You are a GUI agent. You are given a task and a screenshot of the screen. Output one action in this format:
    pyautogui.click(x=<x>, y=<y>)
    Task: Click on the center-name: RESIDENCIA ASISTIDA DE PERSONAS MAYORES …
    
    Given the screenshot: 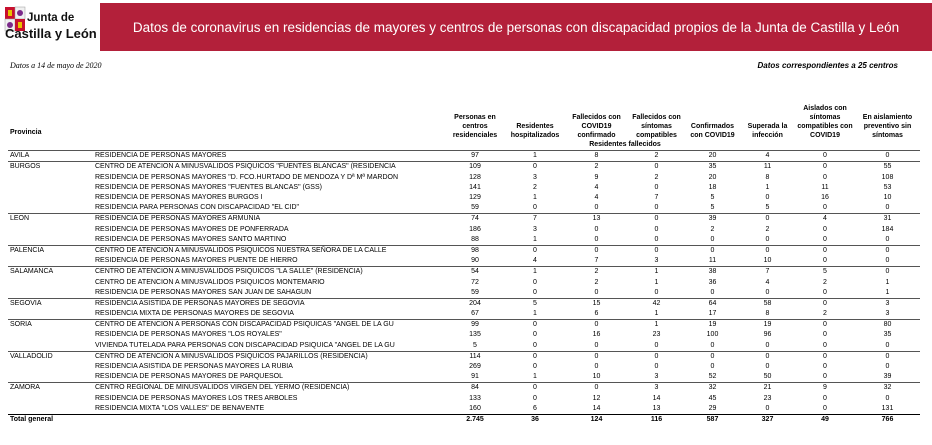 What is the action you would take?
    pyautogui.click(x=194, y=367)
    